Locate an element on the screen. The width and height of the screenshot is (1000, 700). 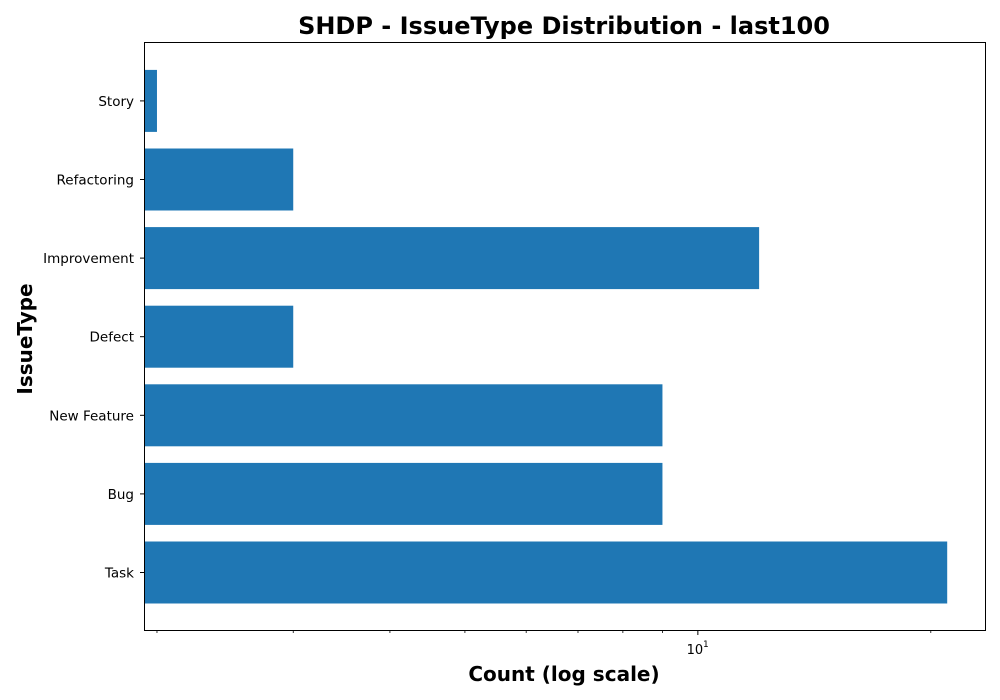
bar-refactoring is located at coordinates (219, 179).